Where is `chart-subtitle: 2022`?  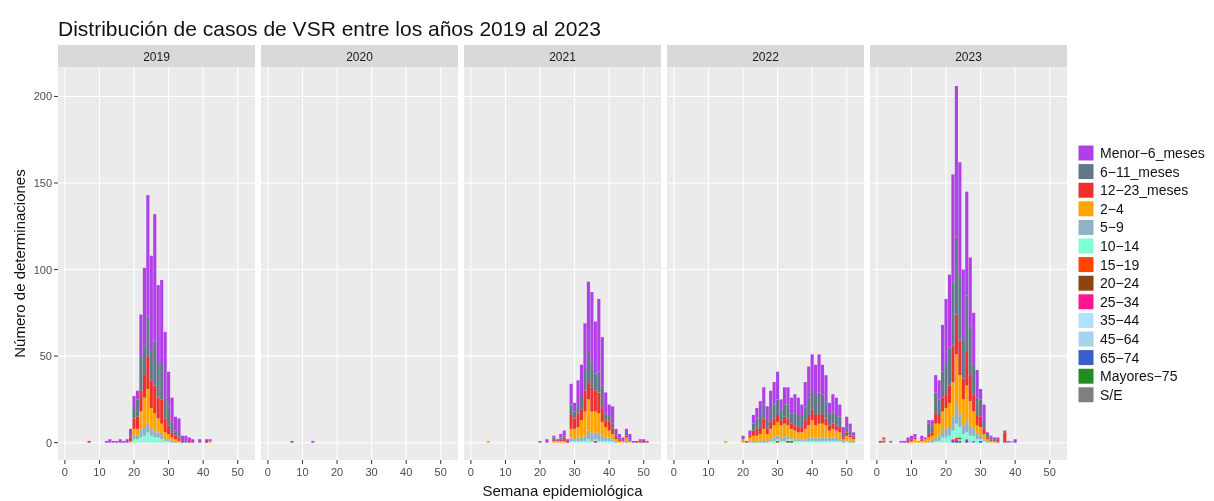 chart-subtitle: 2022 is located at coordinates (766, 57).